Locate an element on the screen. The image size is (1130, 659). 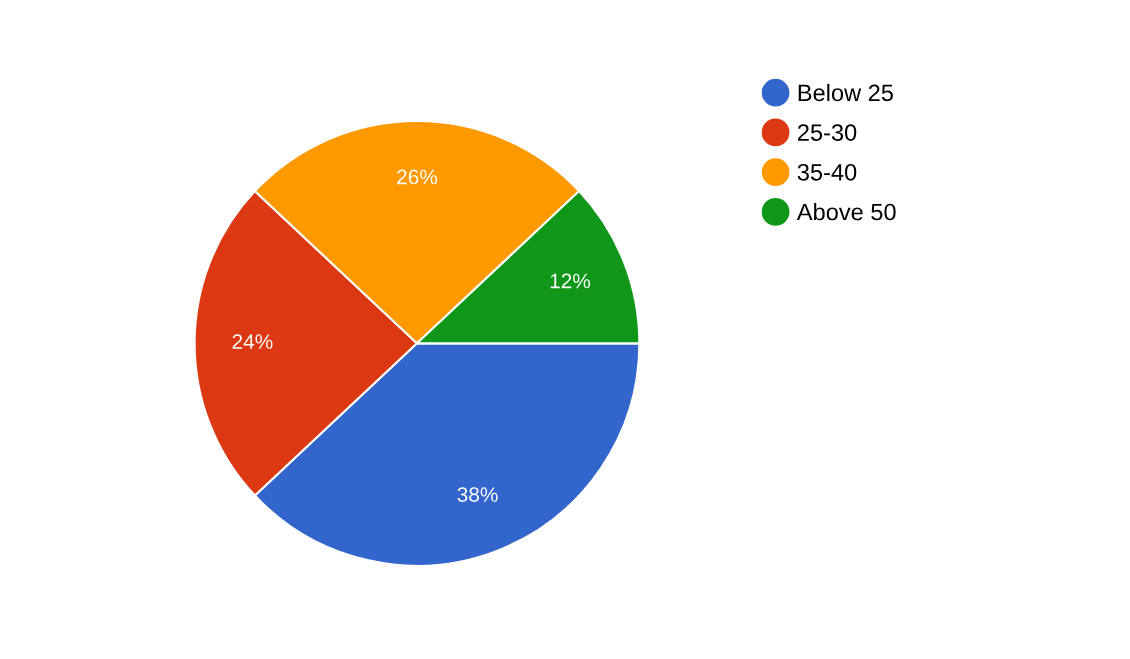
legend-label: Above 50 is located at coordinates (846, 212).